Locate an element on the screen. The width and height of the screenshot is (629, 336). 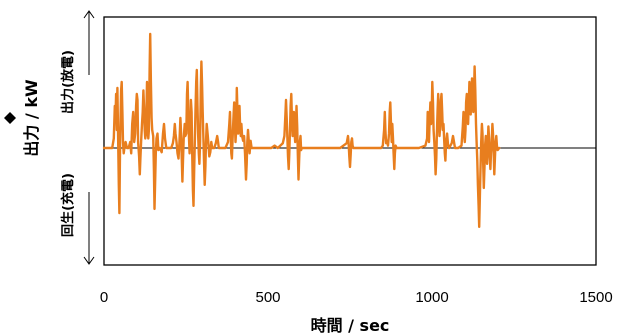
lower-side-label: 回生(充電) is located at coordinates (68, 205).